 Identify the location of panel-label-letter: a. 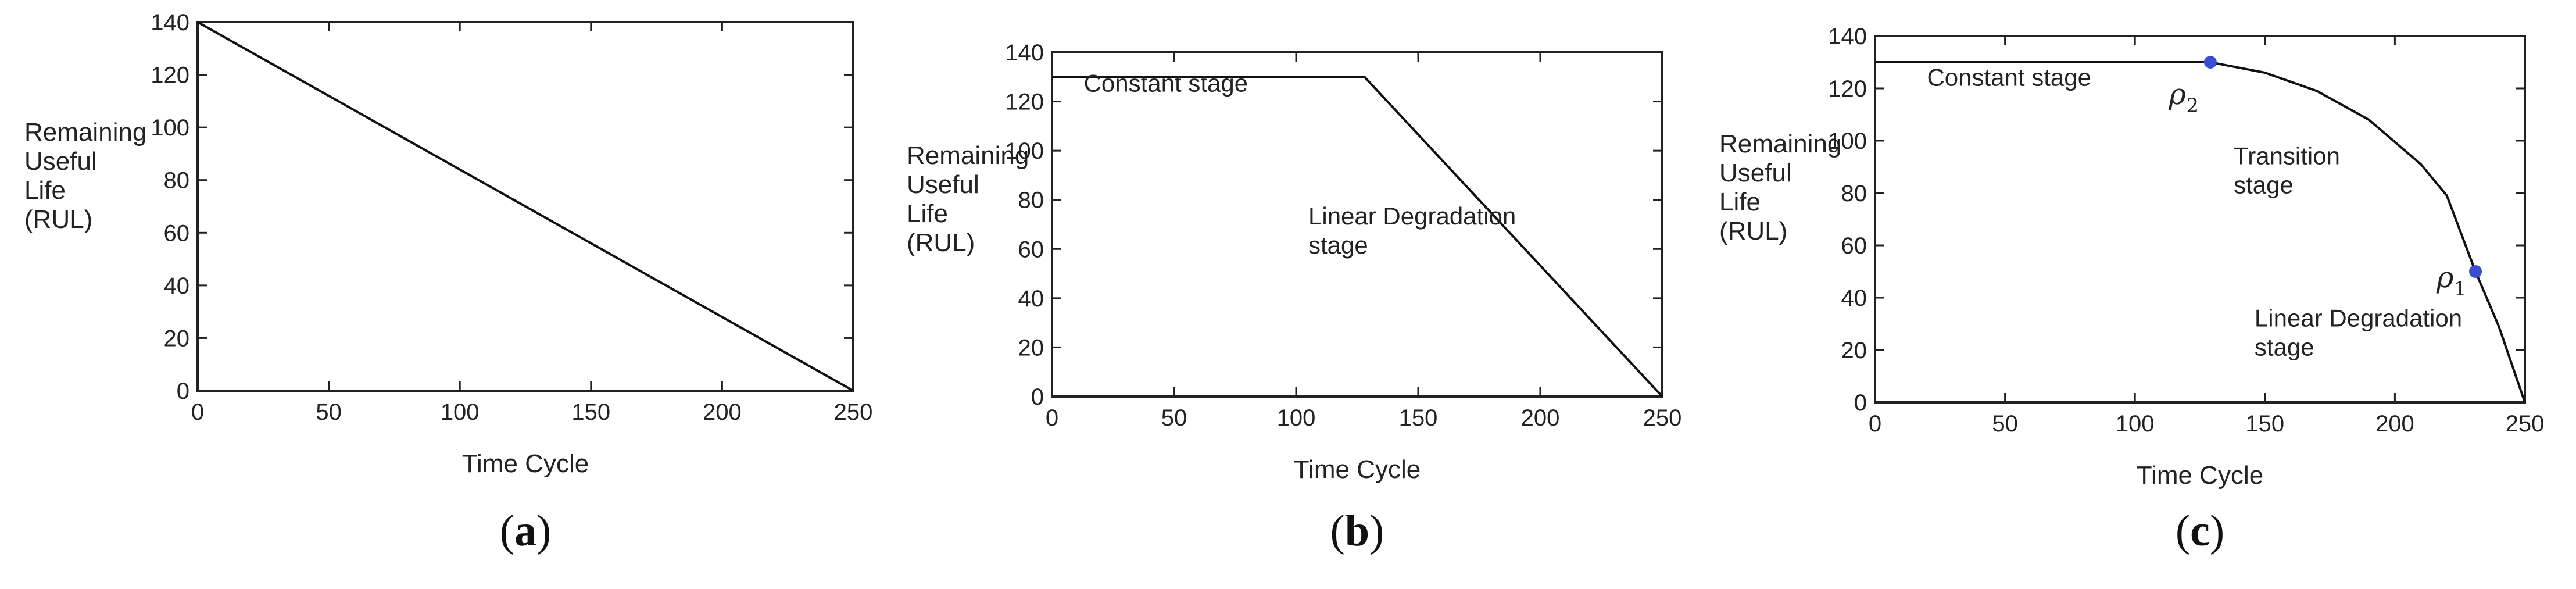
(525, 530).